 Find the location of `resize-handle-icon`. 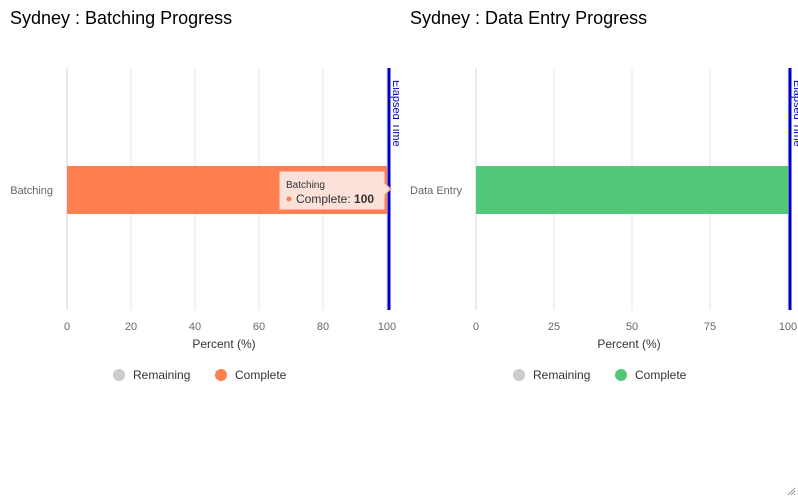

resize-handle-icon is located at coordinates (791, 491).